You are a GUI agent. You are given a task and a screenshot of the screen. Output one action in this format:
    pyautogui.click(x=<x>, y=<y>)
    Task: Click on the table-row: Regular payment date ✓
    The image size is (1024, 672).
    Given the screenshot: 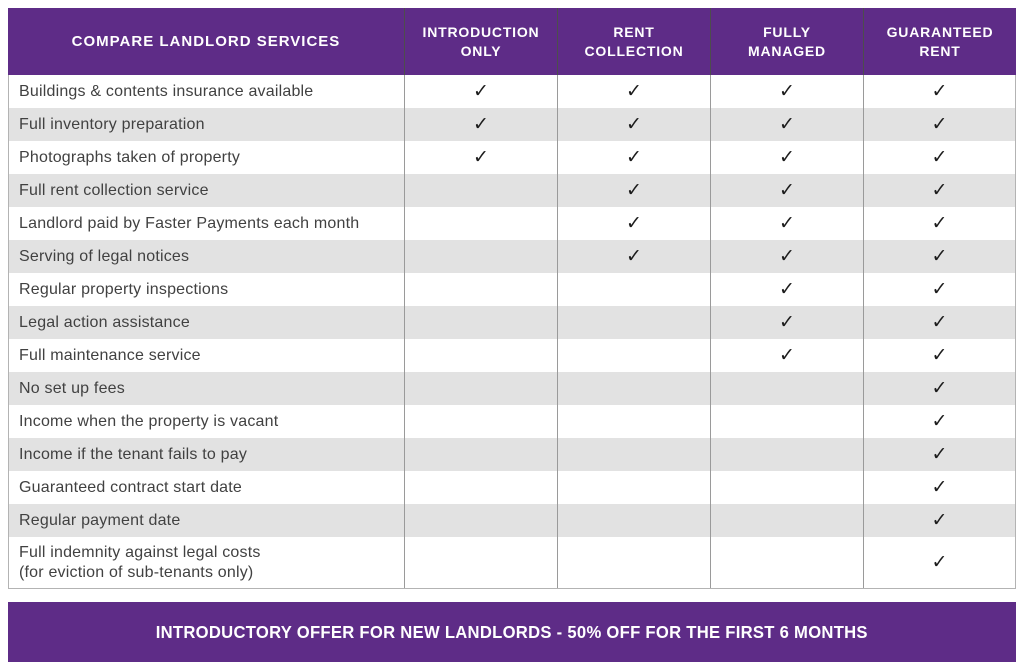 What is the action you would take?
    pyautogui.click(x=512, y=520)
    